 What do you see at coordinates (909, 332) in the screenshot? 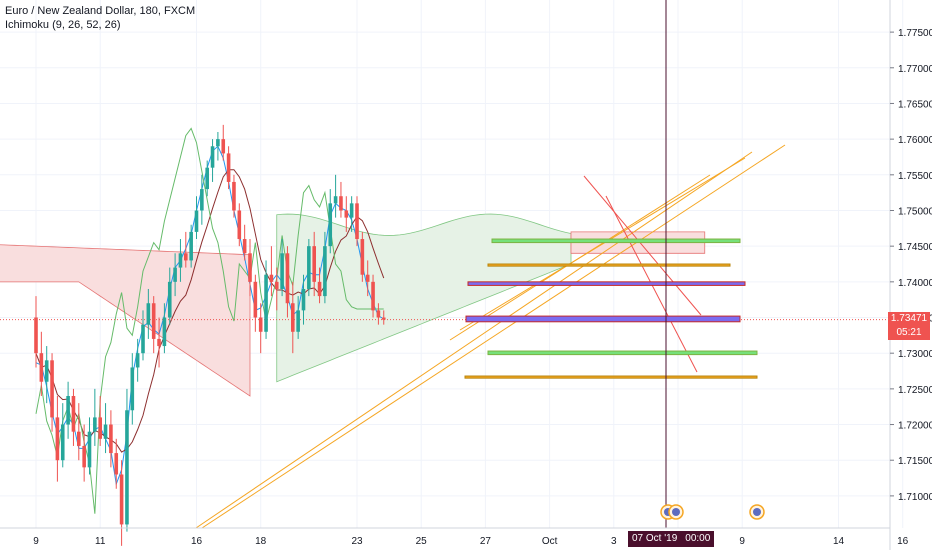
I see `bar-countdown-label: 05:21` at bounding box center [909, 332].